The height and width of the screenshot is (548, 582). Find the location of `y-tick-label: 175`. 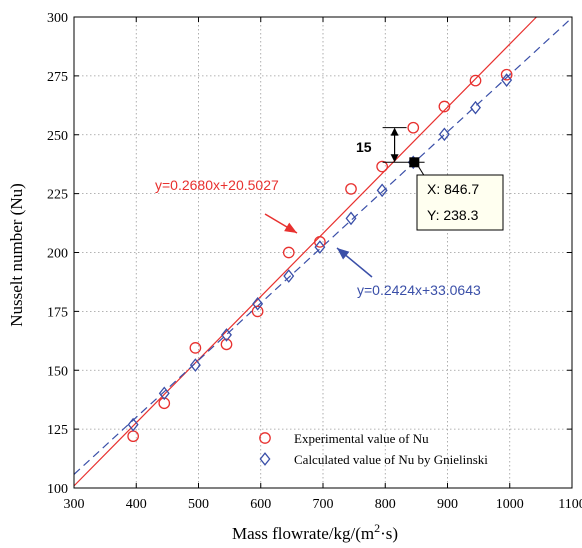

y-tick-label: 175 is located at coordinates (57, 312).